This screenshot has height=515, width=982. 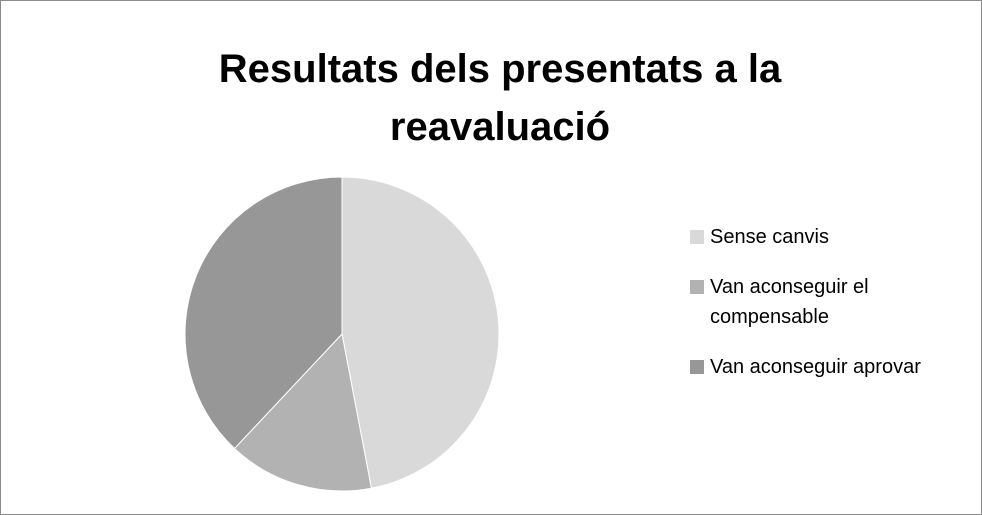 What do you see at coordinates (815, 367) in the screenshot?
I see `legend-label: Van aconseguir aprovar` at bounding box center [815, 367].